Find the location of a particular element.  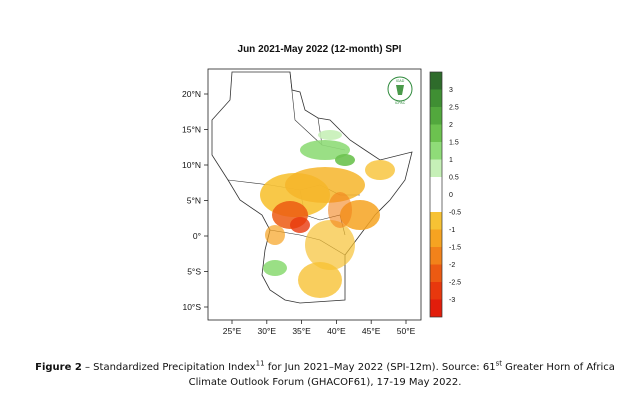

wet-anomalies is located at coordinates (309, 203).